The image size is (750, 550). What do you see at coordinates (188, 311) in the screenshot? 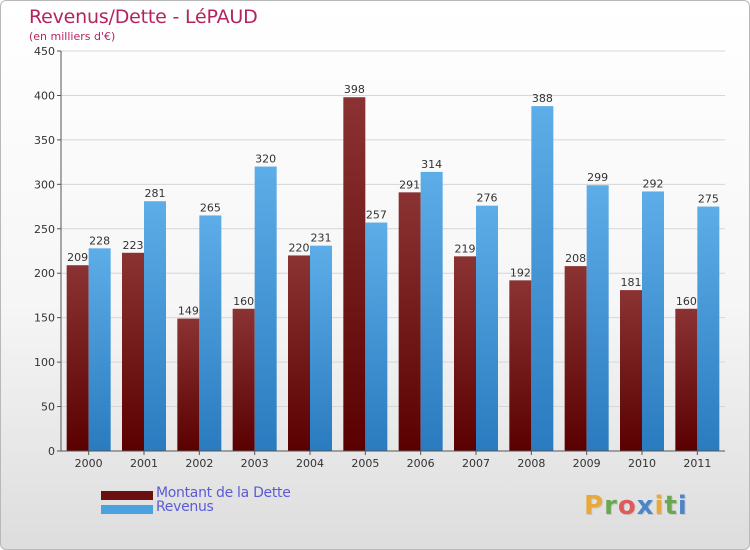
I see `data-label: 149` at bounding box center [188, 311].